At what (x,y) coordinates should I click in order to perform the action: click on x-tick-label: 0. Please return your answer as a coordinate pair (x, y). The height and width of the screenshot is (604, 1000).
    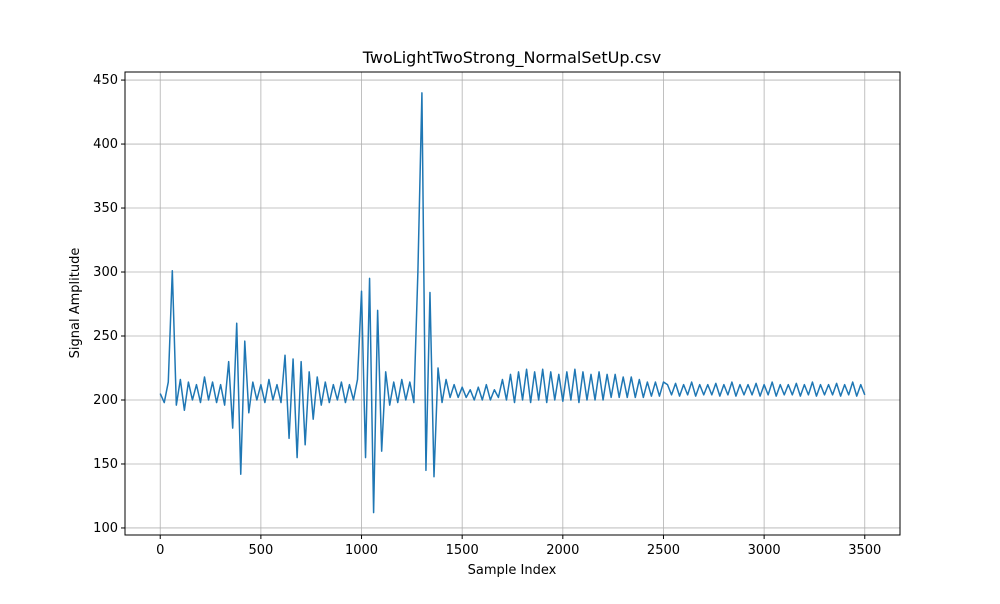
    Looking at the image, I should click on (160, 550).